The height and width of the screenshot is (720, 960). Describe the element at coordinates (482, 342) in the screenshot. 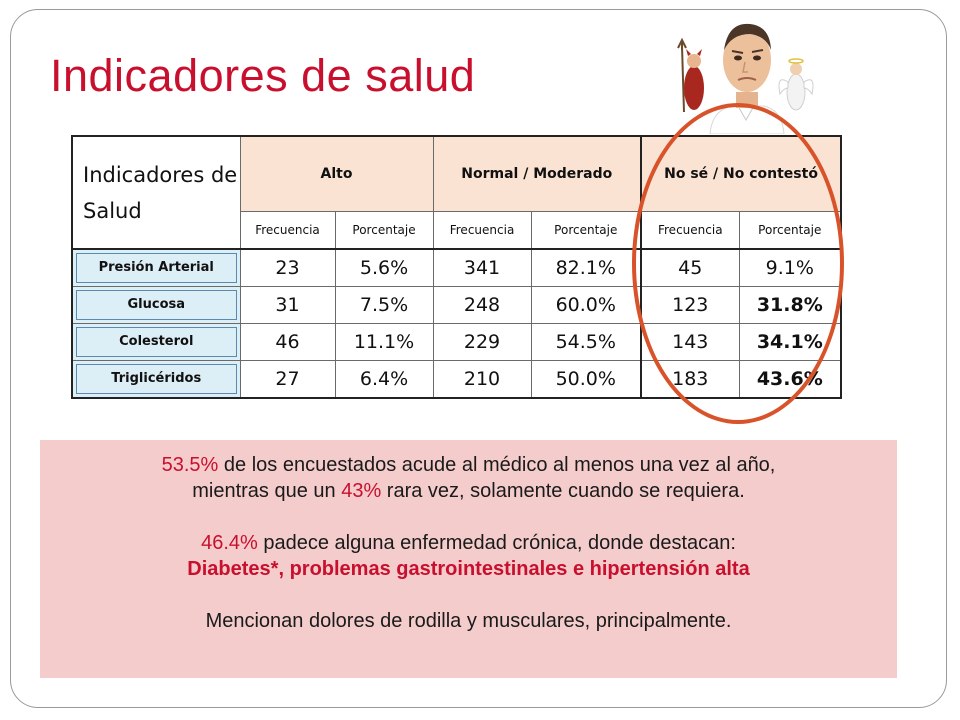

I see `table-cell: 229` at that location.